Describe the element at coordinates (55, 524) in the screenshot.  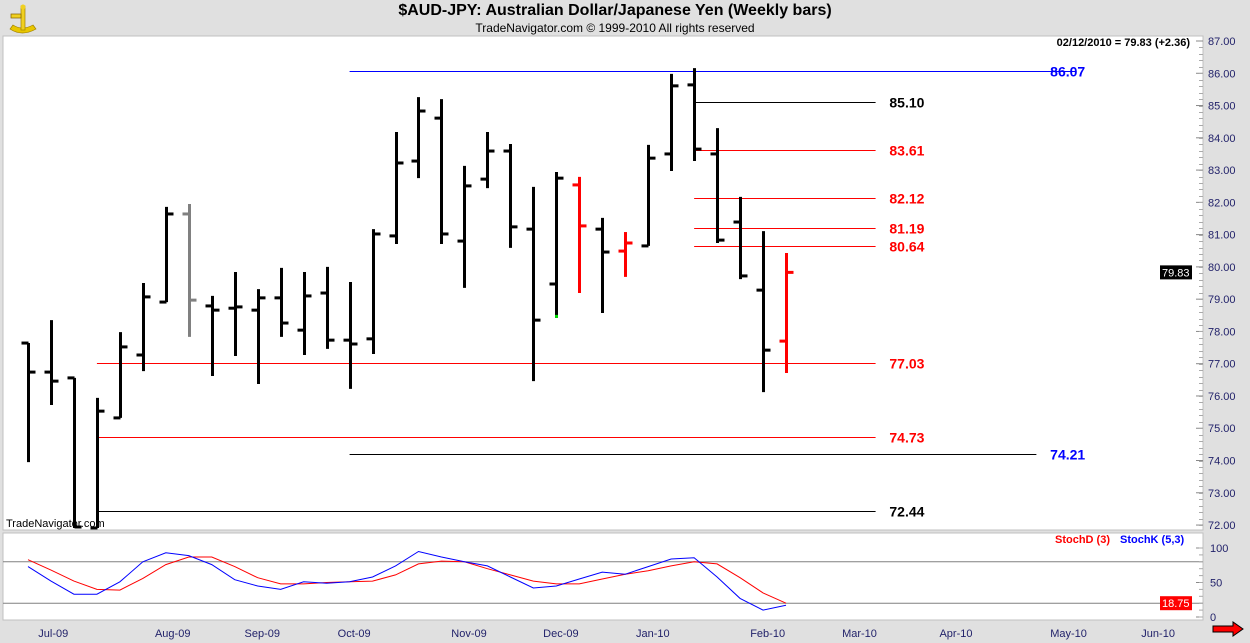
I see `watermark: TradeNavigator.com` at that location.